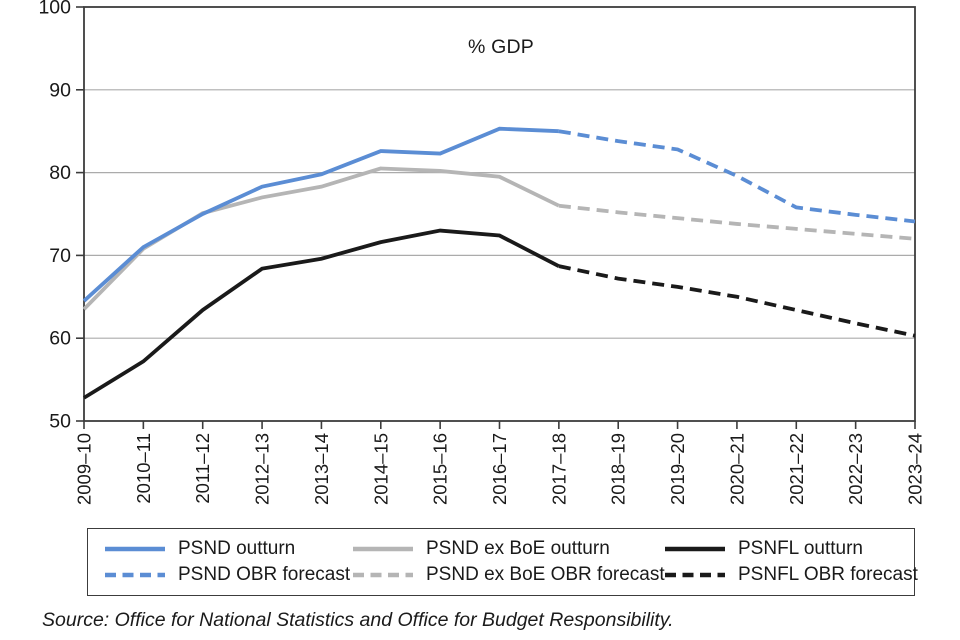 The width and height of the screenshot is (960, 640). Describe the element at coordinates (796, 469) in the screenshot. I see `x-axis-label: 2021–22` at that location.